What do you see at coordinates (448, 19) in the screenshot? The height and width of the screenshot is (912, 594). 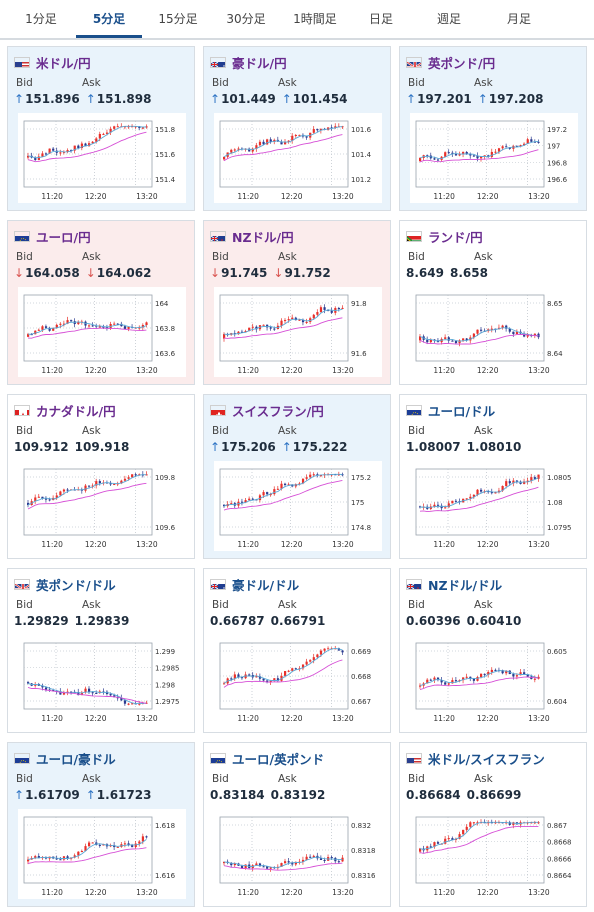 I see `tab-weekly: 週足` at bounding box center [448, 19].